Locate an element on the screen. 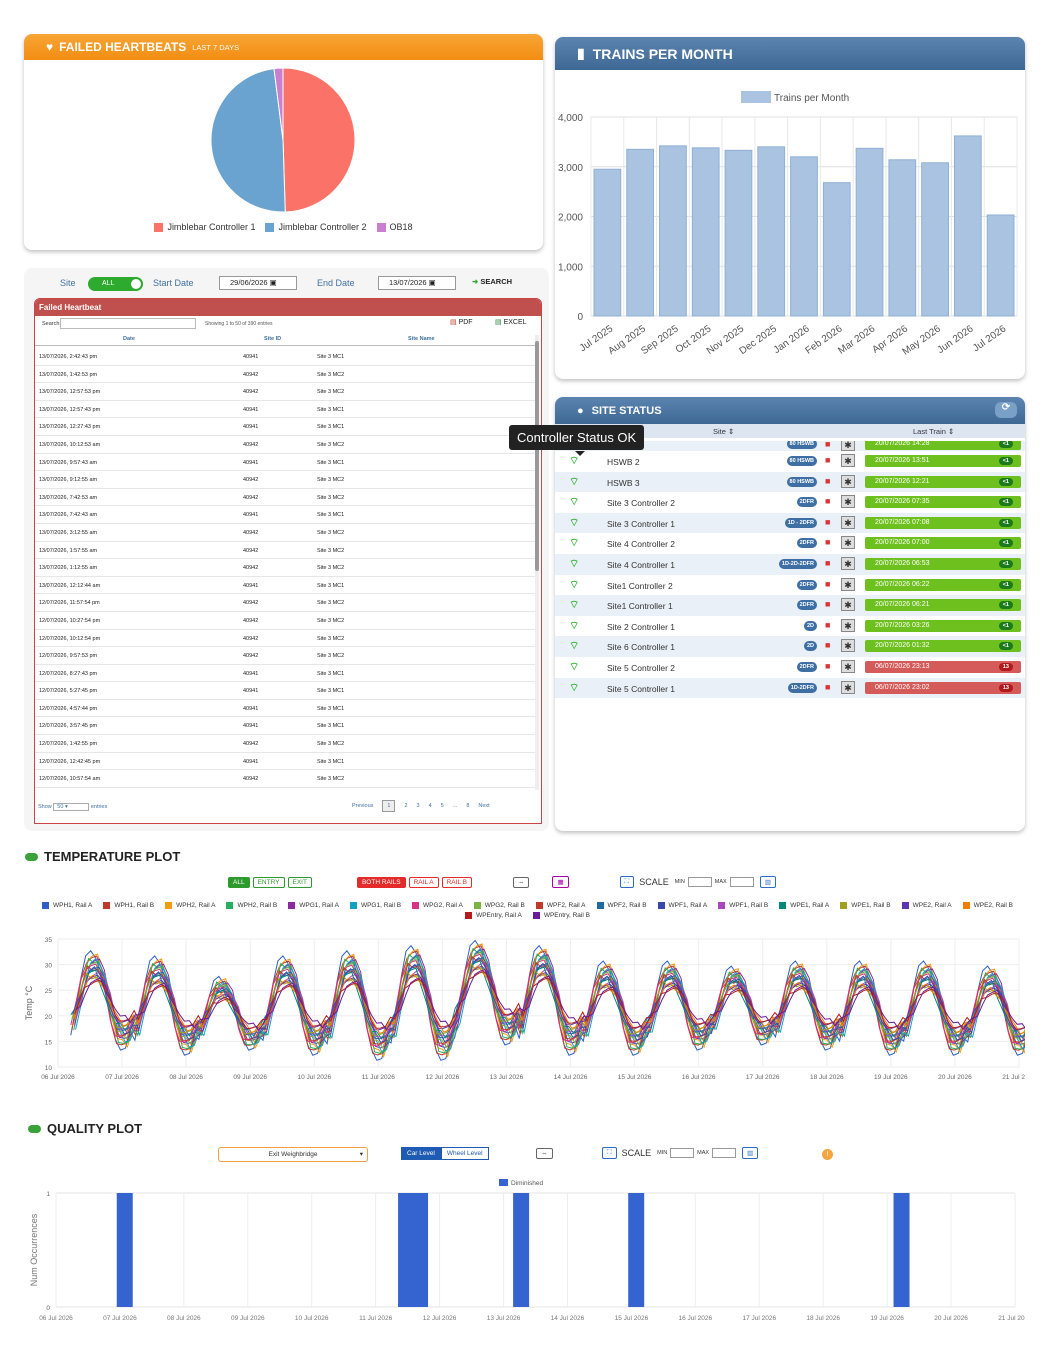  search-button: ➜ SEARCH is located at coordinates (492, 281).